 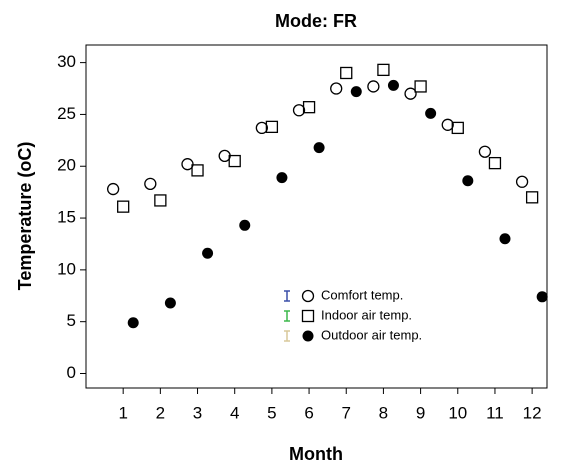 What do you see at coordinates (362, 294) in the screenshot?
I see `legend-label: Comfort temp.` at bounding box center [362, 294].